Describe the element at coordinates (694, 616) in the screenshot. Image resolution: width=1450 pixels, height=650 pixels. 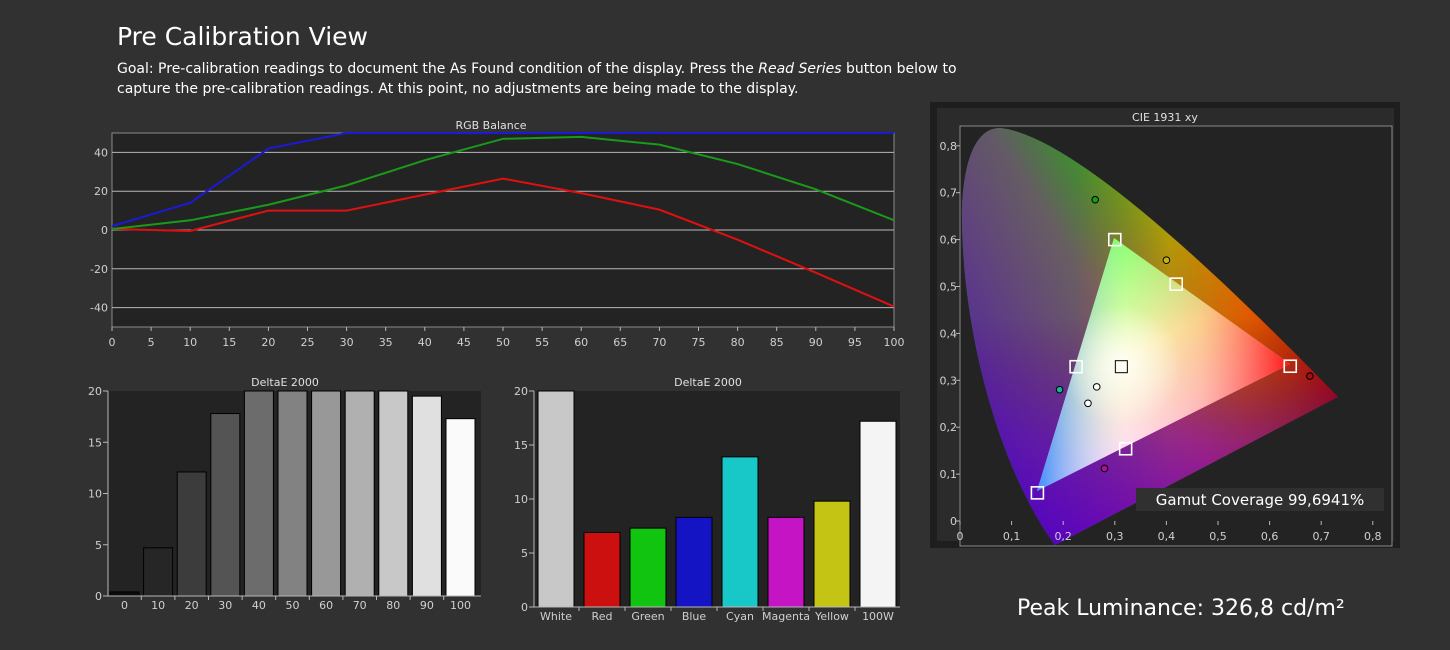
I see `color-x-tick-label: Blue` at that location.